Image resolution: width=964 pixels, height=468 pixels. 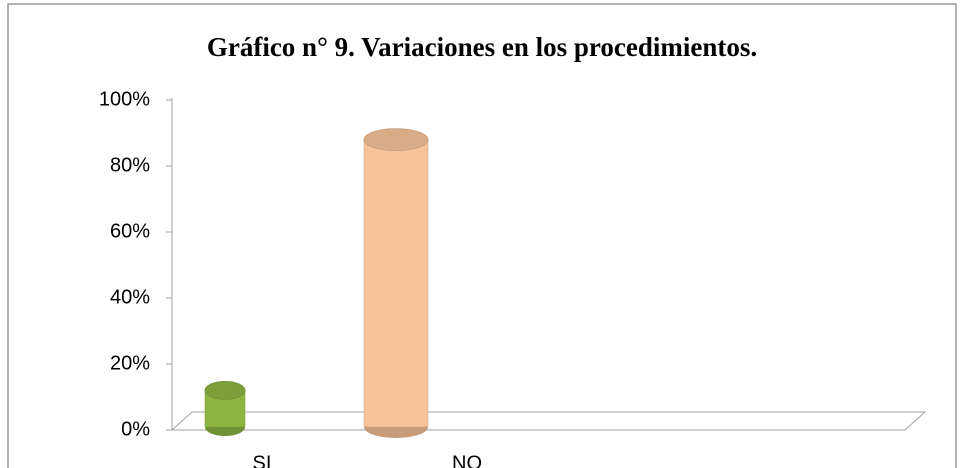 What do you see at coordinates (124, 99) in the screenshot?
I see `y-tick-label: 100%` at bounding box center [124, 99].